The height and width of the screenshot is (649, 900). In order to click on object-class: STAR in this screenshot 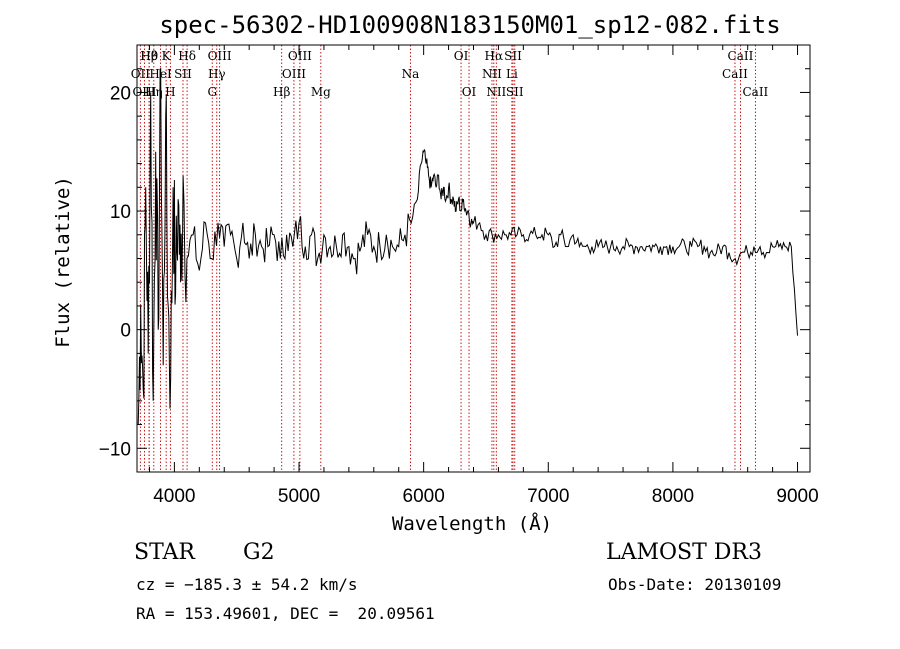, I will do `click(164, 552)`.